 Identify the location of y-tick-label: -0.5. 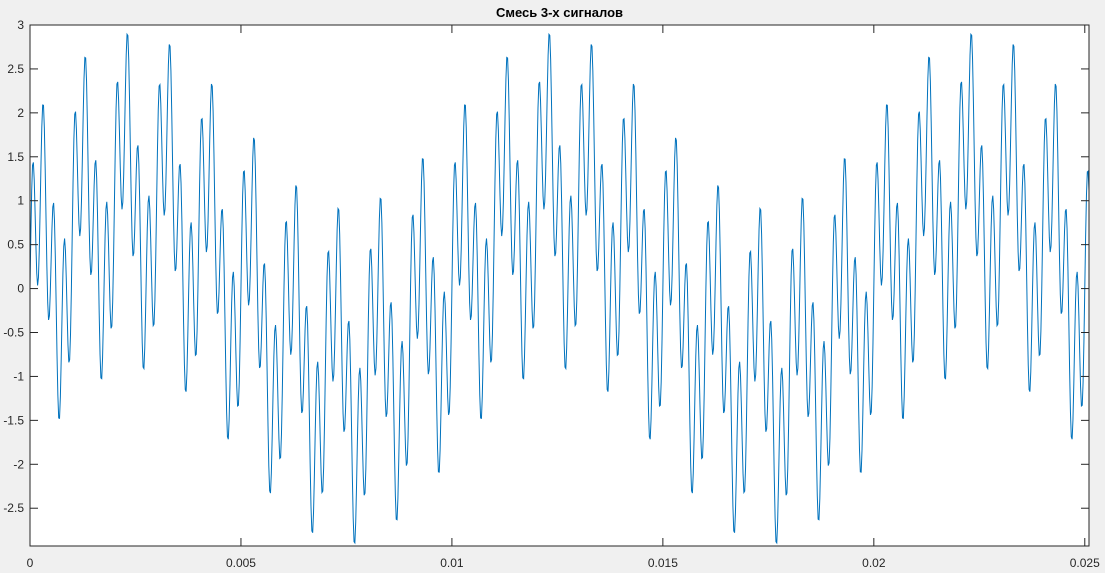
(13, 333).